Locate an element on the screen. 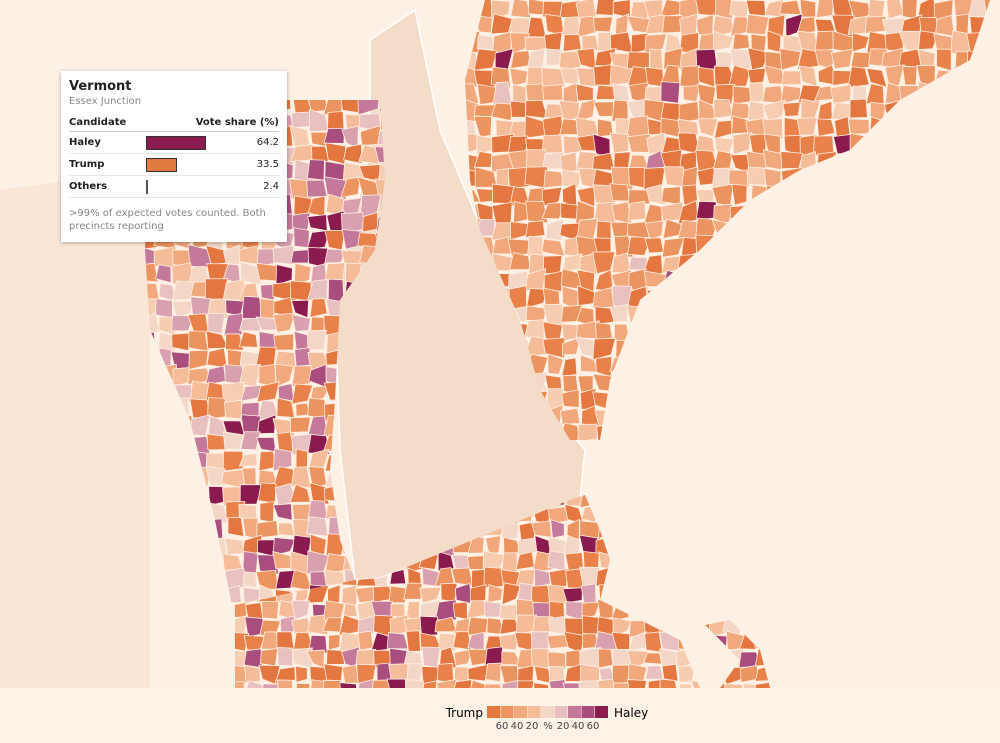 The image size is (1000, 743). vote-bar is located at coordinates (147, 186).